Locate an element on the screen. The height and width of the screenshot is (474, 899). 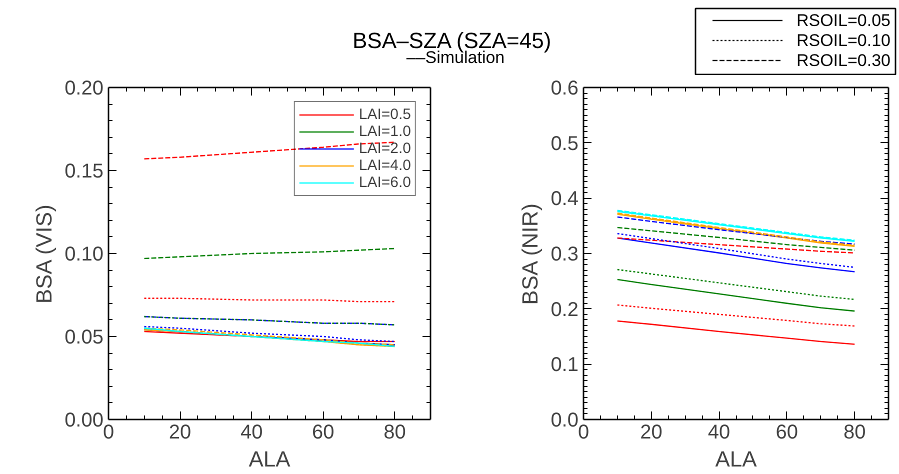
legend-label: LAI=2.0 is located at coordinates (384, 148).